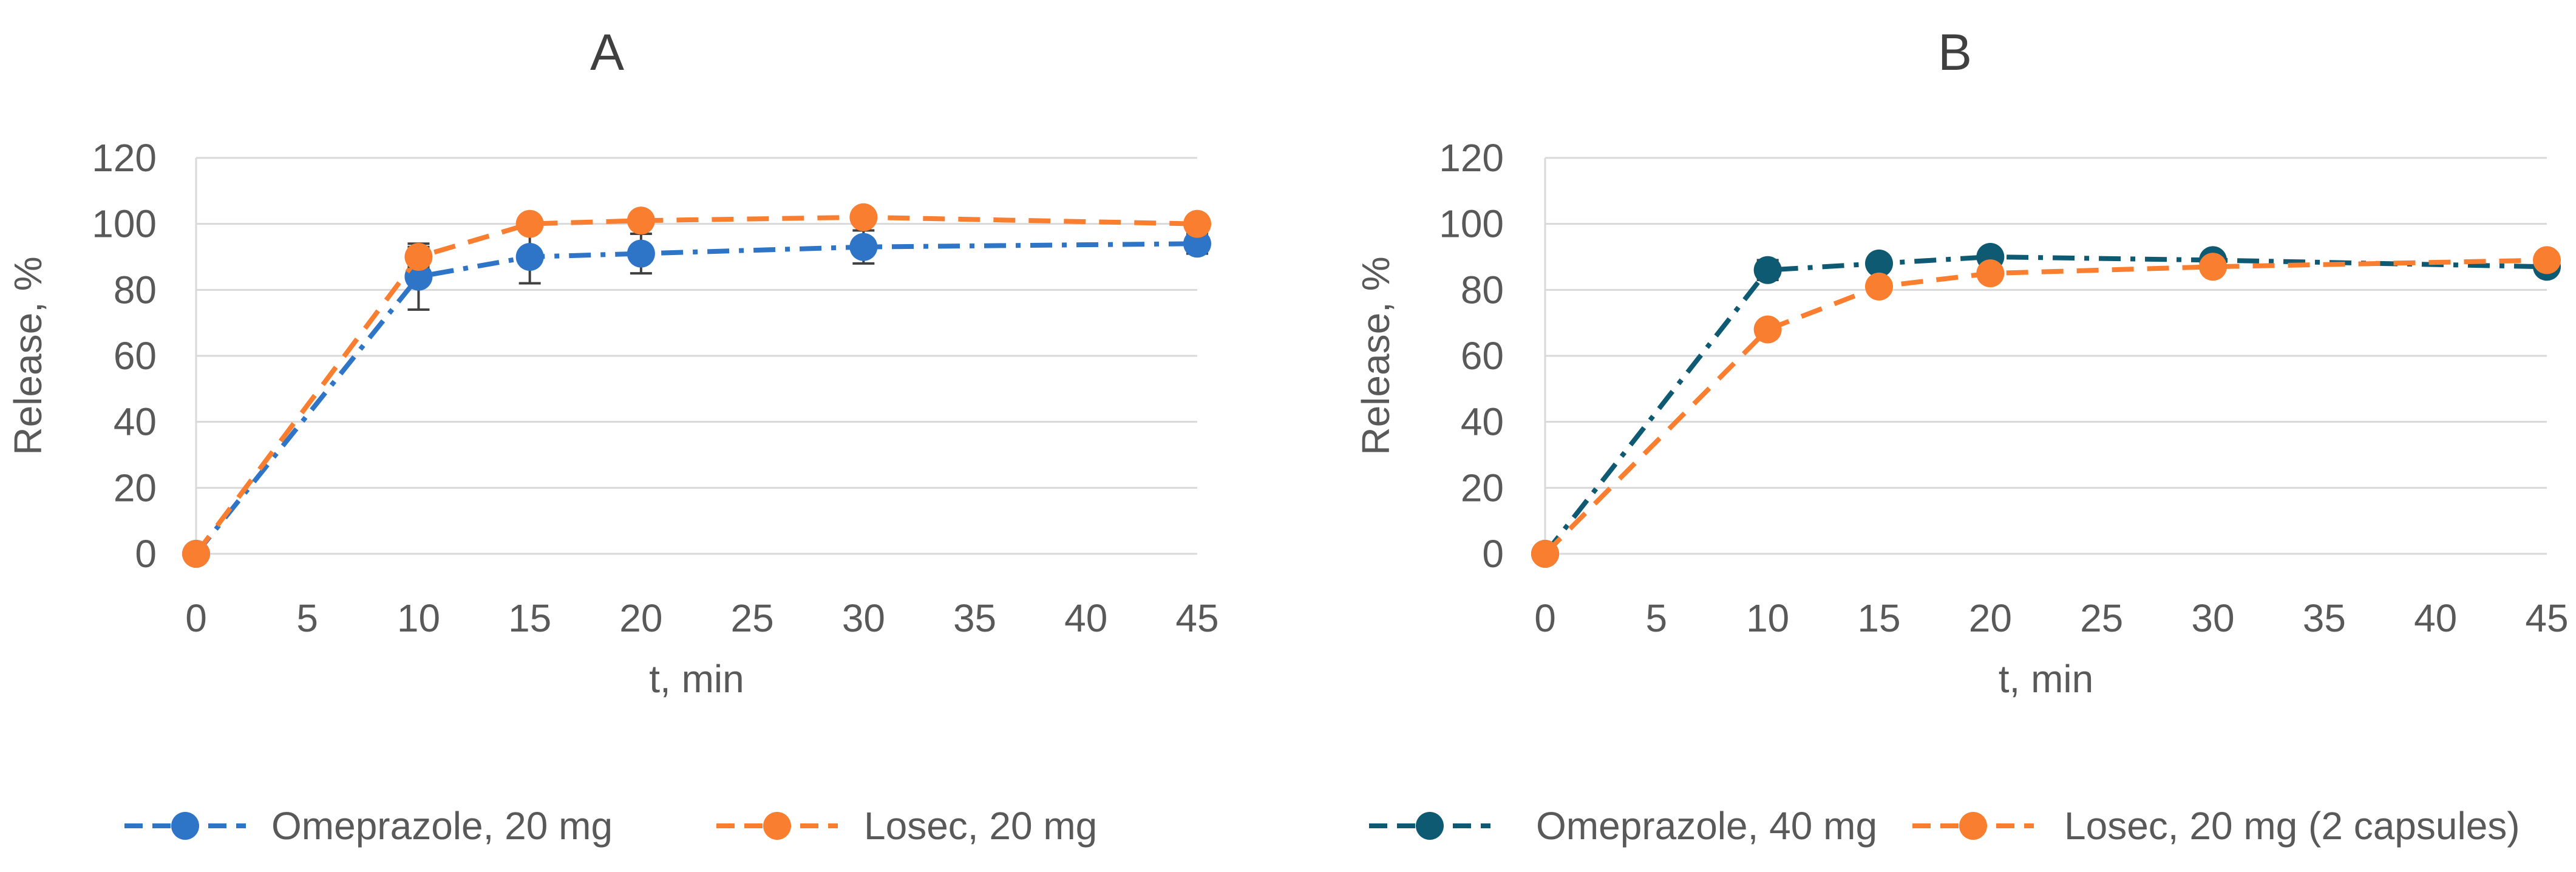  I want to click on legend-label: Omeprazole, 40 mg, so click(1706, 826).